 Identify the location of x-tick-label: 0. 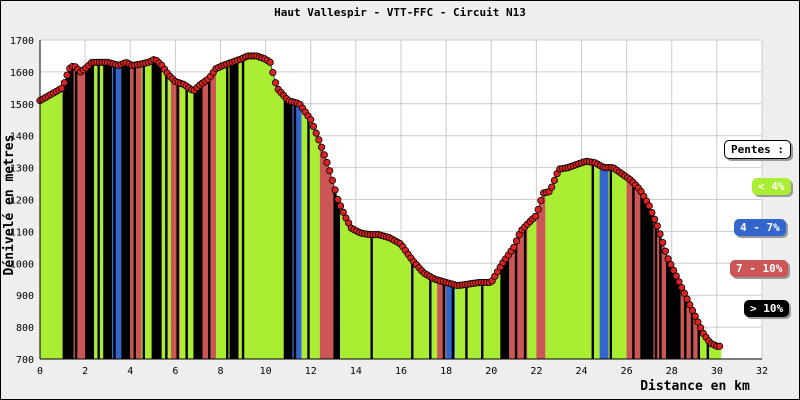
(40, 371).